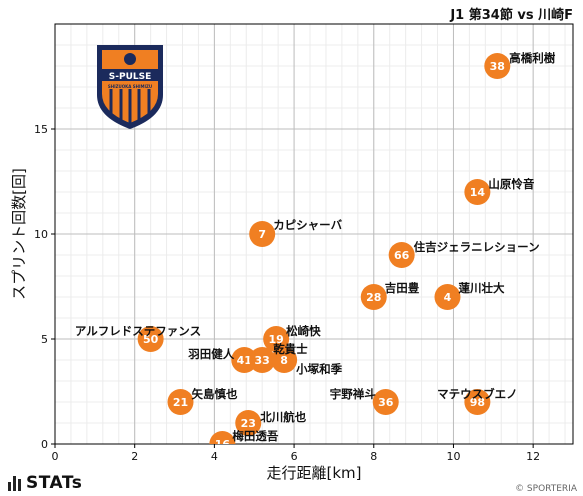 This screenshot has height=496, width=583. I want to click on data-point-number: 16, so click(223, 444).